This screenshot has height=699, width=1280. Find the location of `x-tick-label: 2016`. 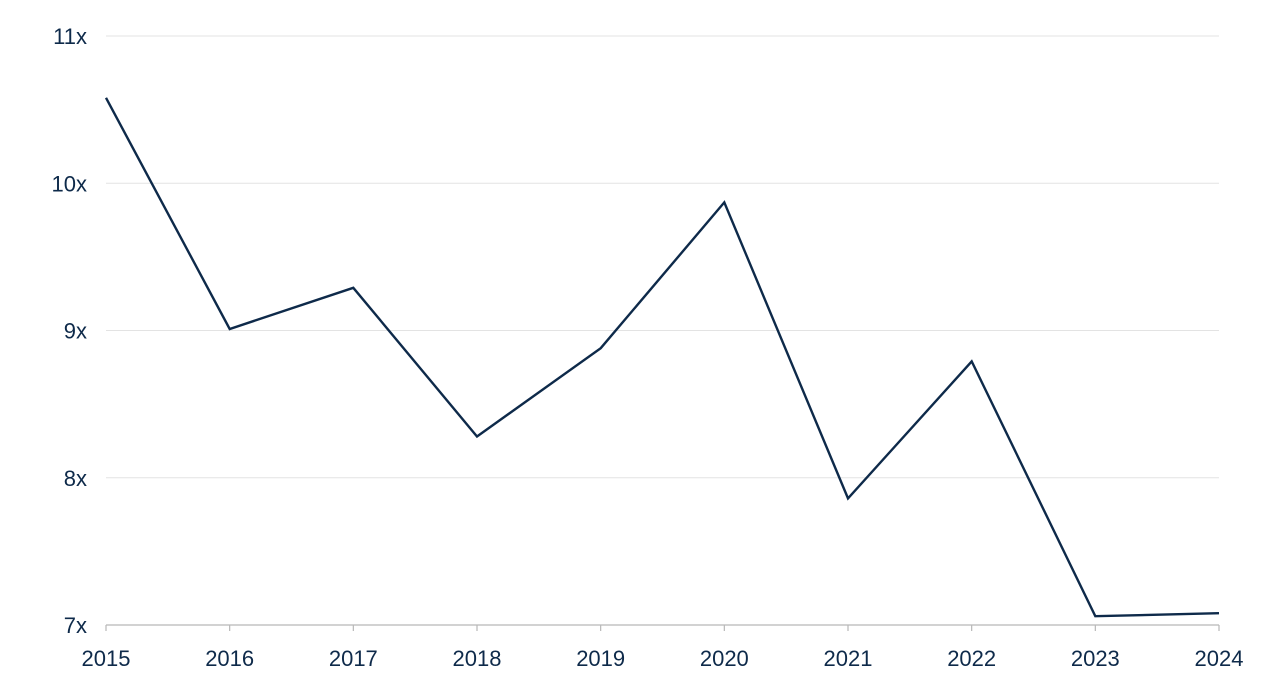

x-tick-label: 2016 is located at coordinates (229, 658).